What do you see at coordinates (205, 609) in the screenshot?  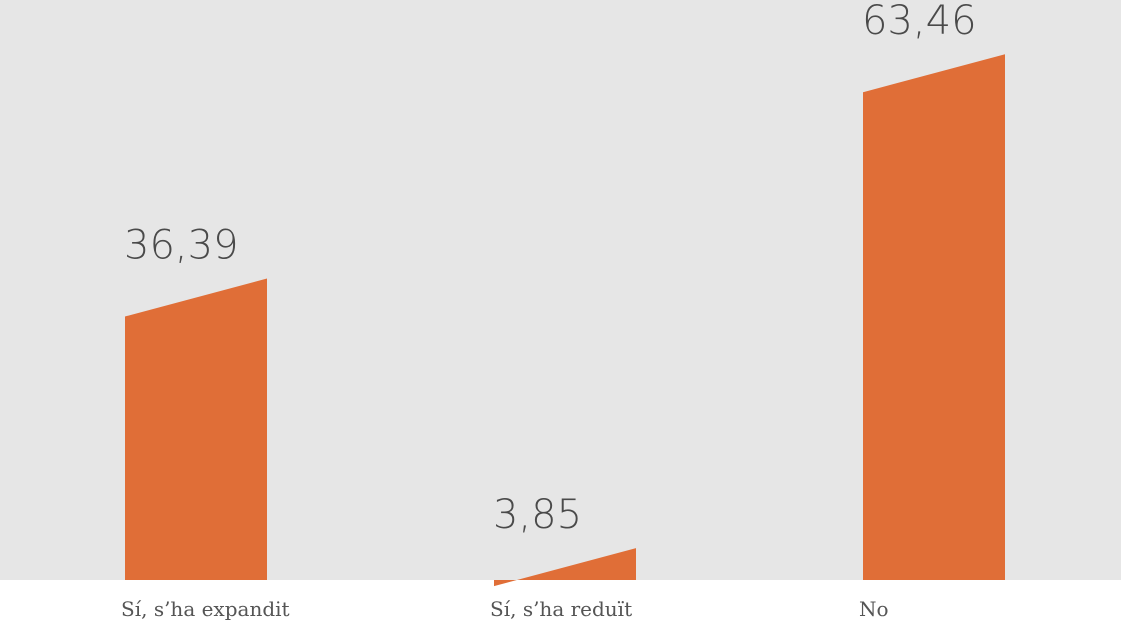 I see `category-label-1: Sí, s’ha expandit` at bounding box center [205, 609].